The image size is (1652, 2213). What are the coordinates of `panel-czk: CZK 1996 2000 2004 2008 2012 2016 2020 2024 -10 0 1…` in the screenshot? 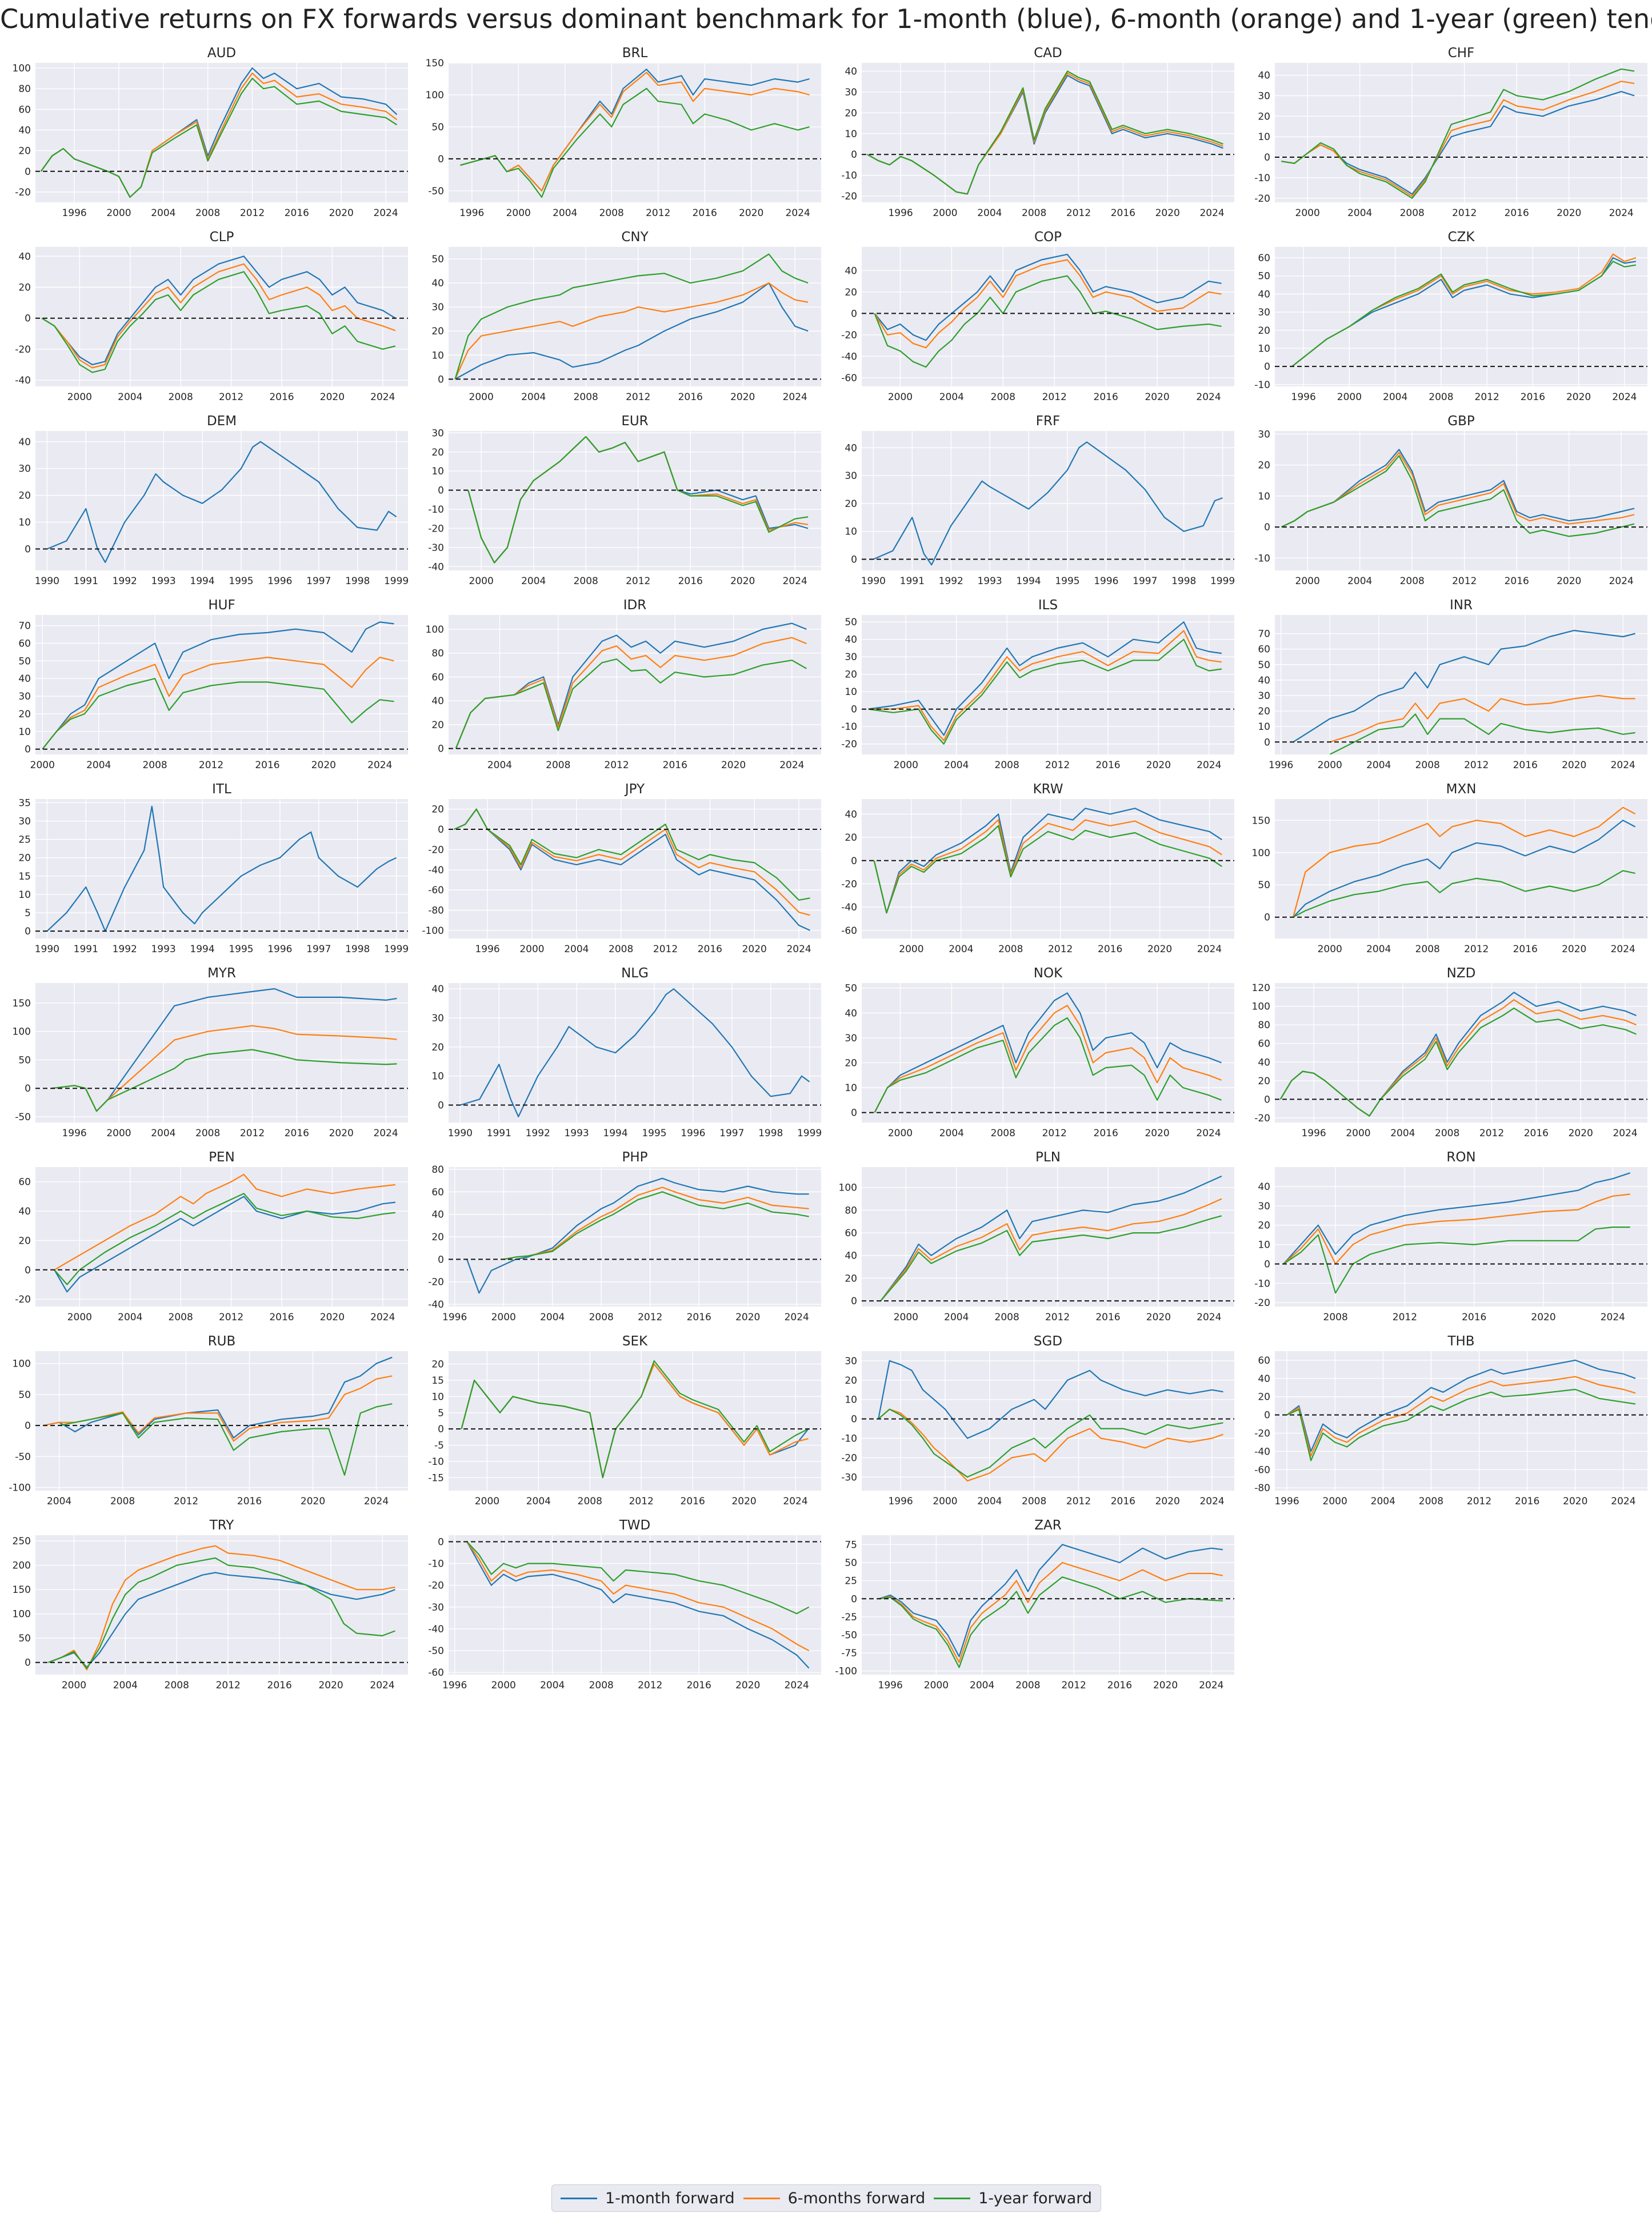 It's located at (1445, 317).